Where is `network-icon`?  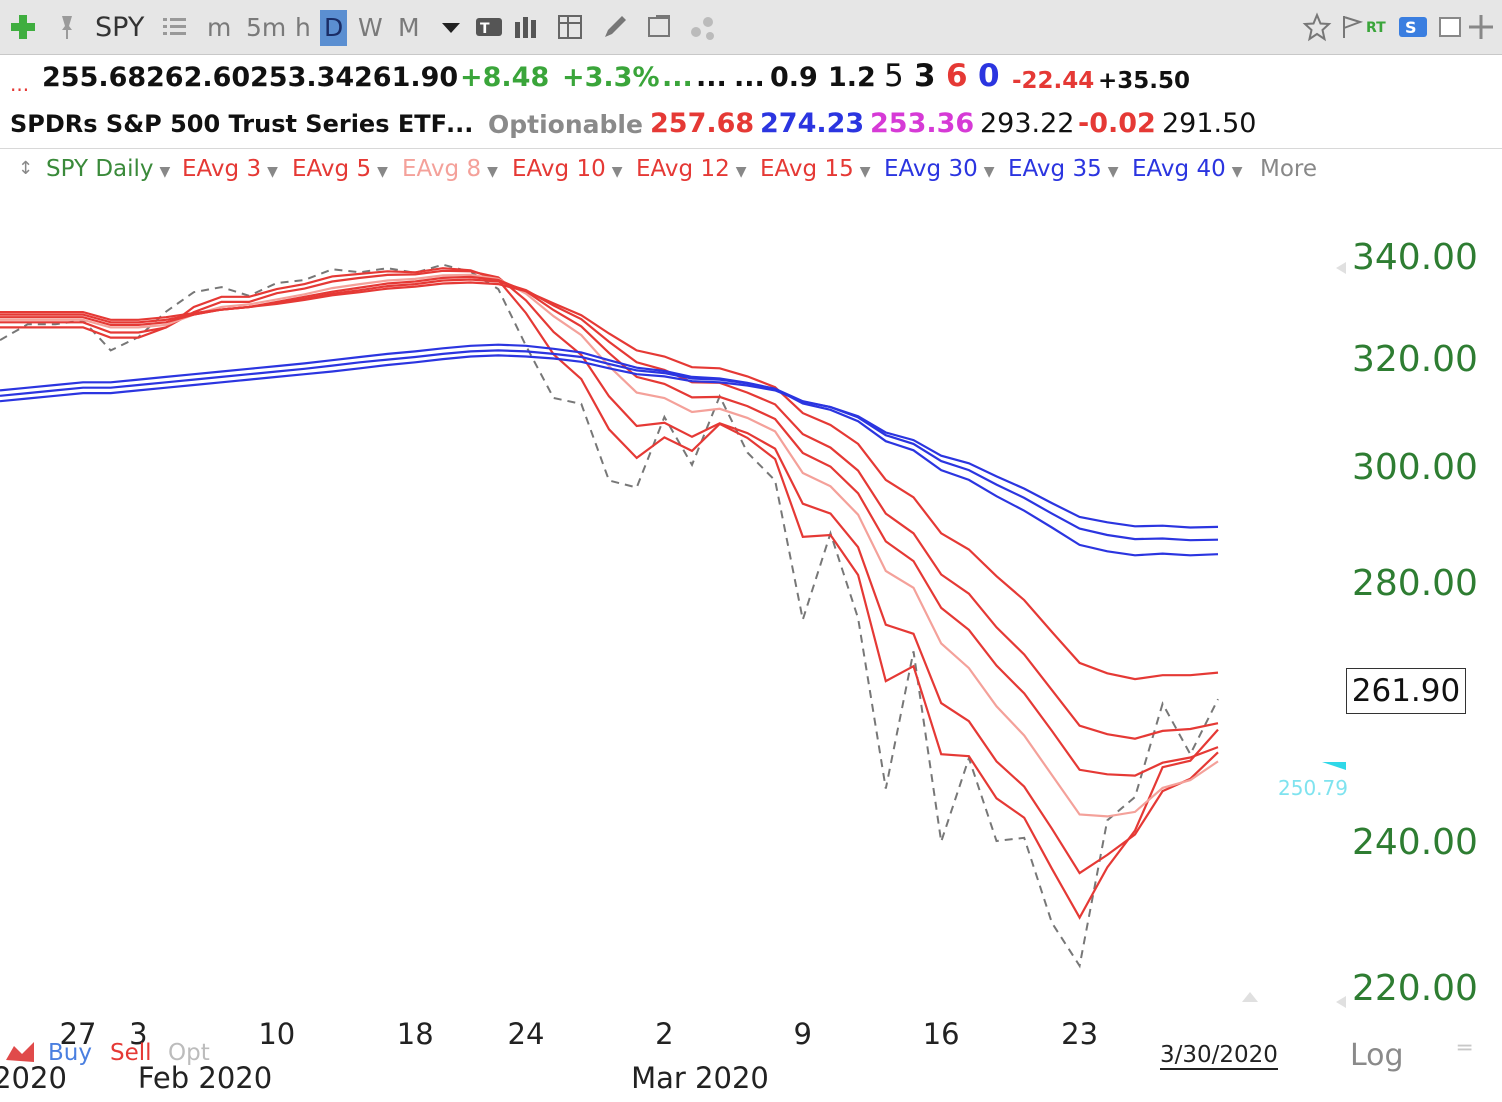 network-icon is located at coordinates (703, 27).